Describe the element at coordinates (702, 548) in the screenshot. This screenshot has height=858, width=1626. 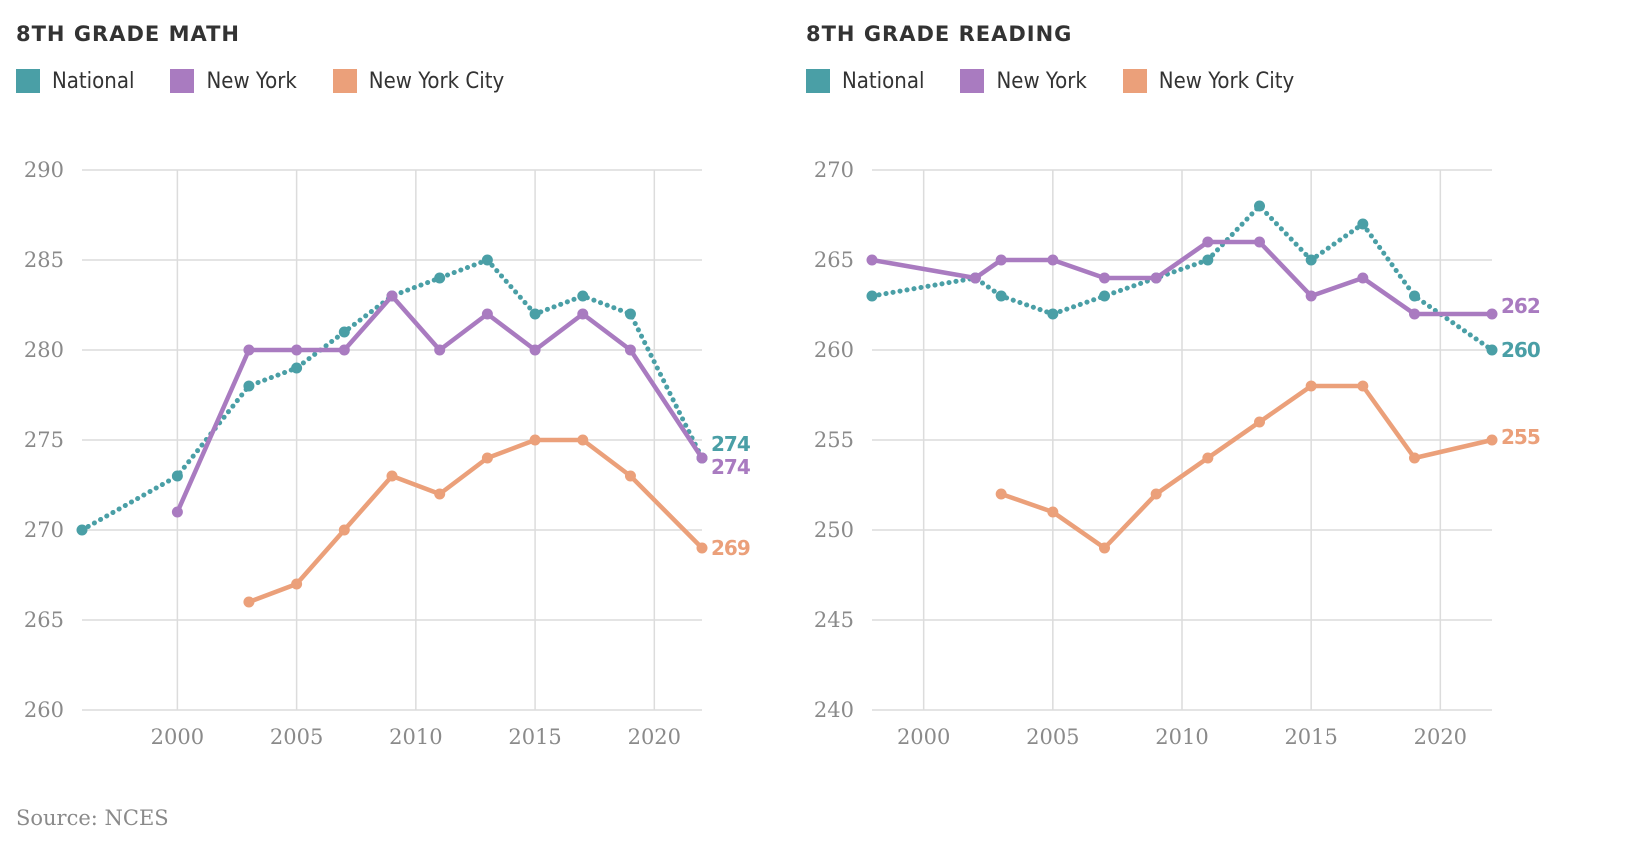
I see `math-point-new-york-city-2022` at that location.